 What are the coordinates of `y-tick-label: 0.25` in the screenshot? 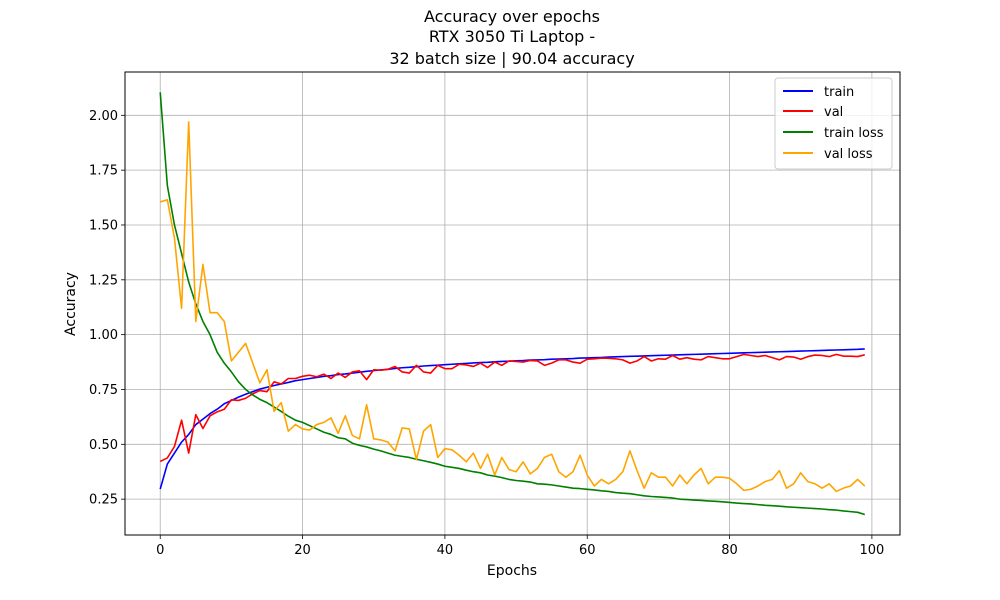 It's located at (103, 500).